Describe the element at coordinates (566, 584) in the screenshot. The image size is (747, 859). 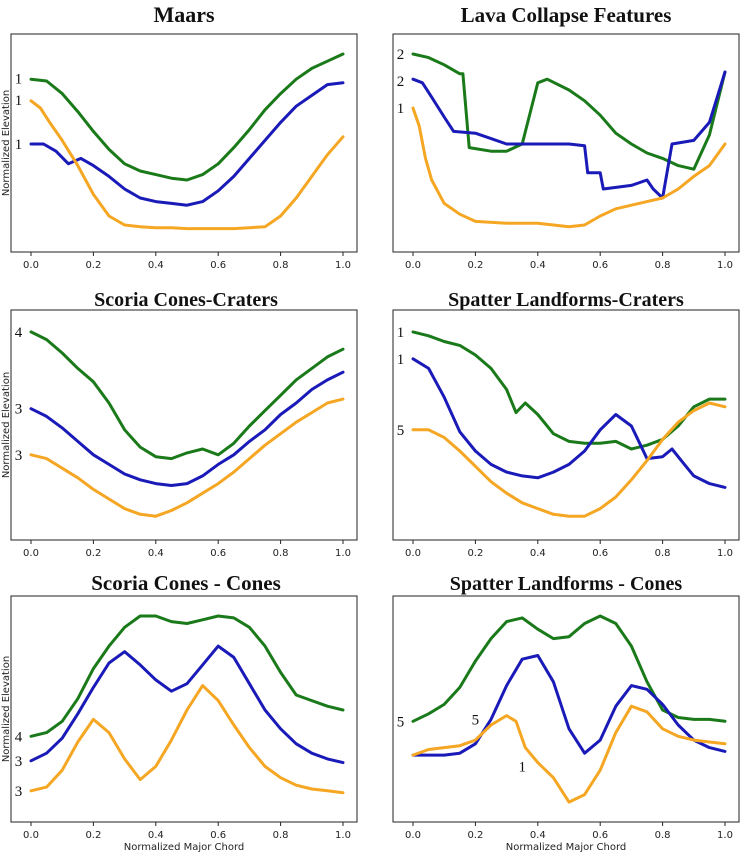
I see `chart-title: Spatter Landforms - Cones` at that location.